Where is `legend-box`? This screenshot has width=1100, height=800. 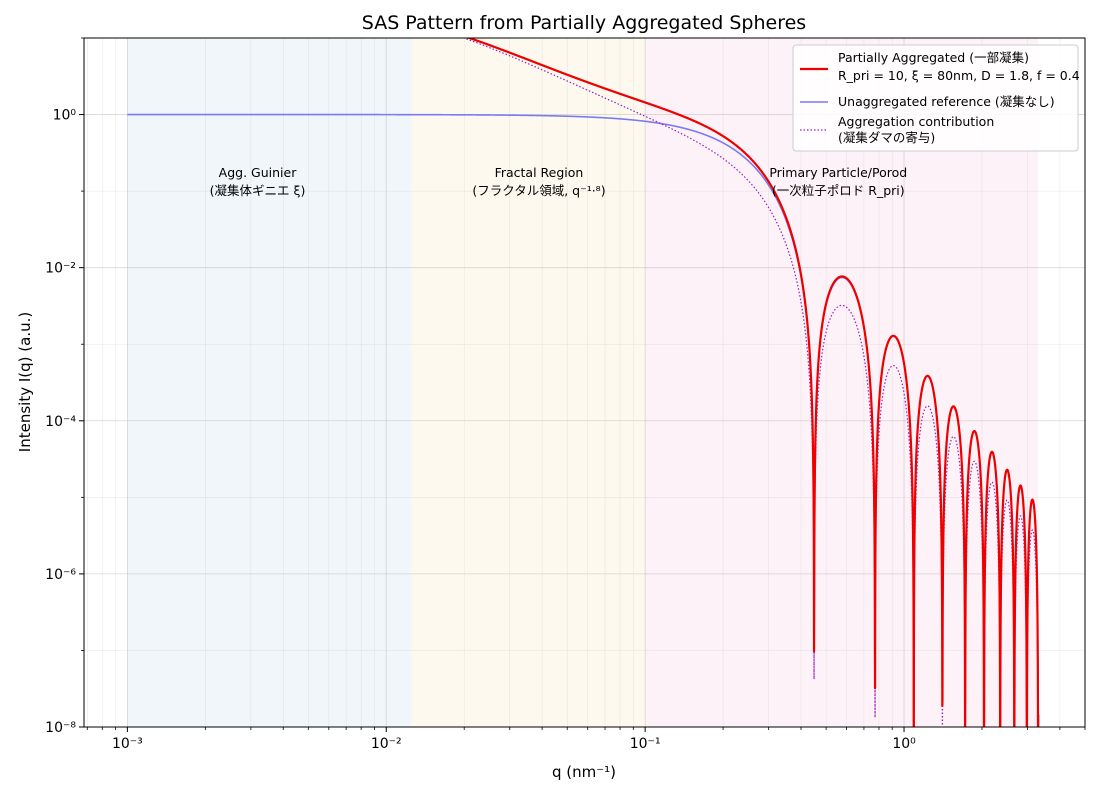 legend-box is located at coordinates (935, 98).